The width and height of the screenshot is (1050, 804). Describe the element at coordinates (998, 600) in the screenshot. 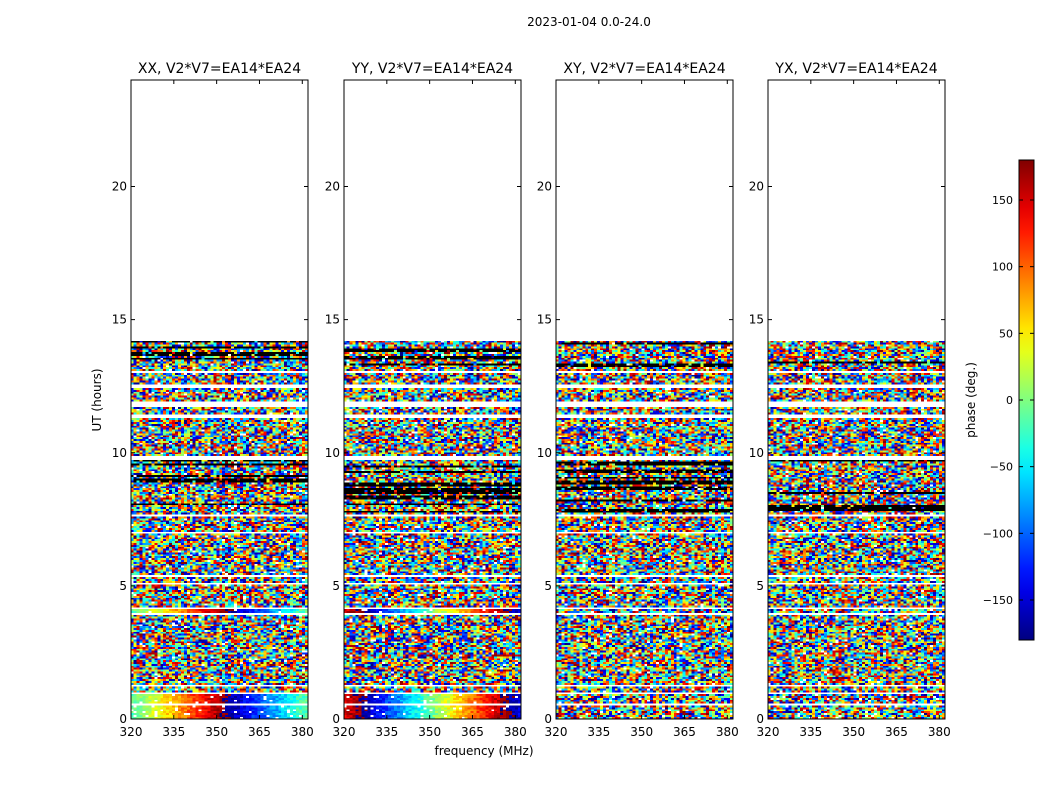

I see `colorbar-tick-label: −150` at that location.